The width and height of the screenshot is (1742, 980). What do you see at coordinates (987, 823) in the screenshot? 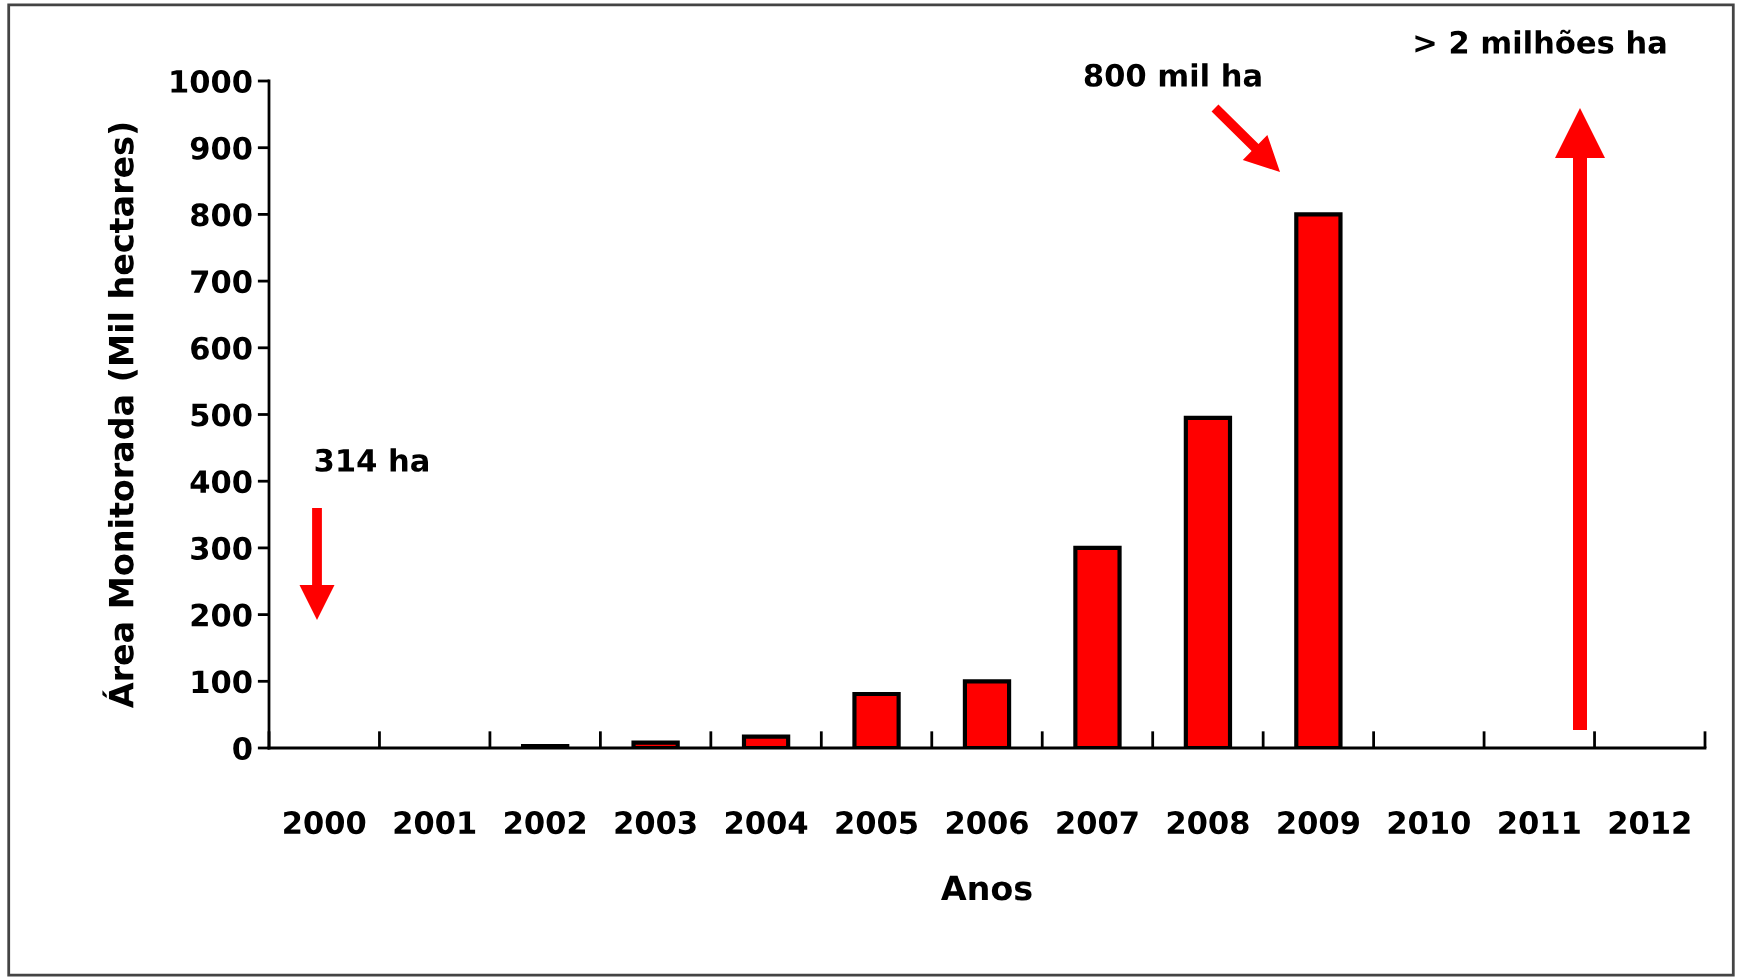
I see `x-tick-label: 2006` at bounding box center [987, 823].